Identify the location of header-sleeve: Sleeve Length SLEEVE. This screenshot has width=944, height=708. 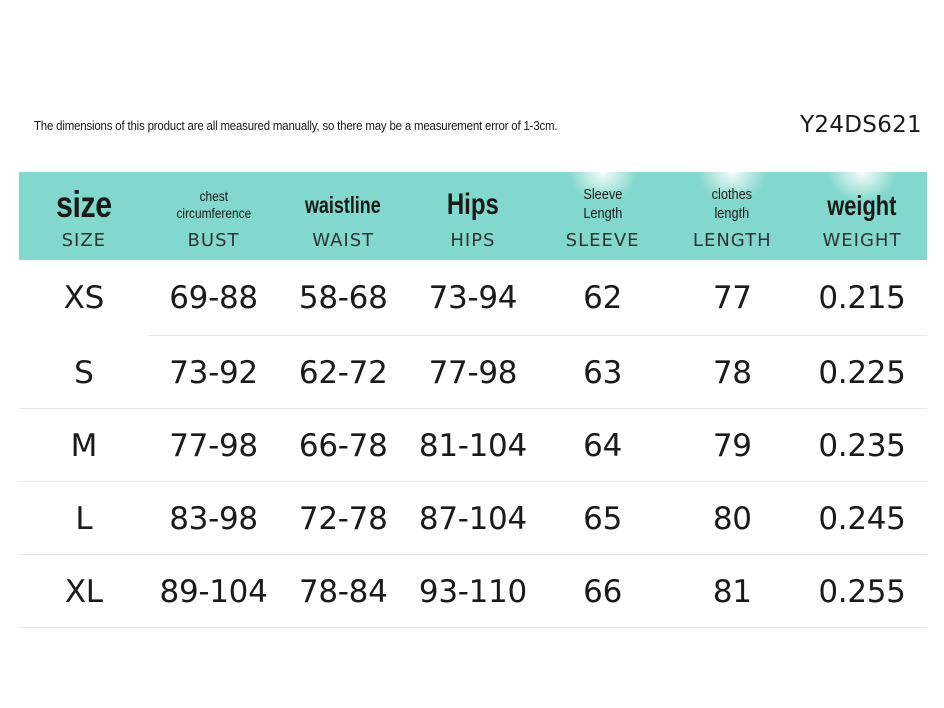
(603, 216).